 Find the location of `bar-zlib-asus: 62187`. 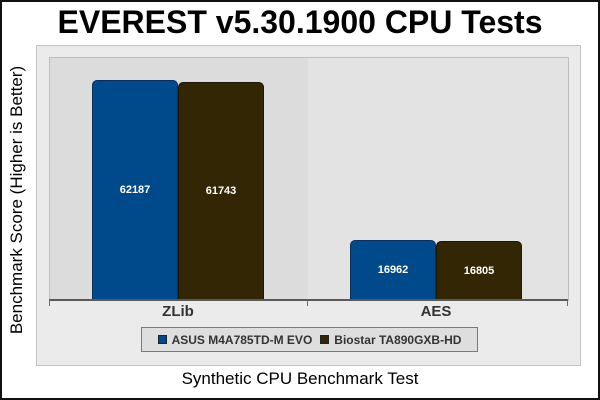

bar-zlib-asus: 62187 is located at coordinates (135, 190).